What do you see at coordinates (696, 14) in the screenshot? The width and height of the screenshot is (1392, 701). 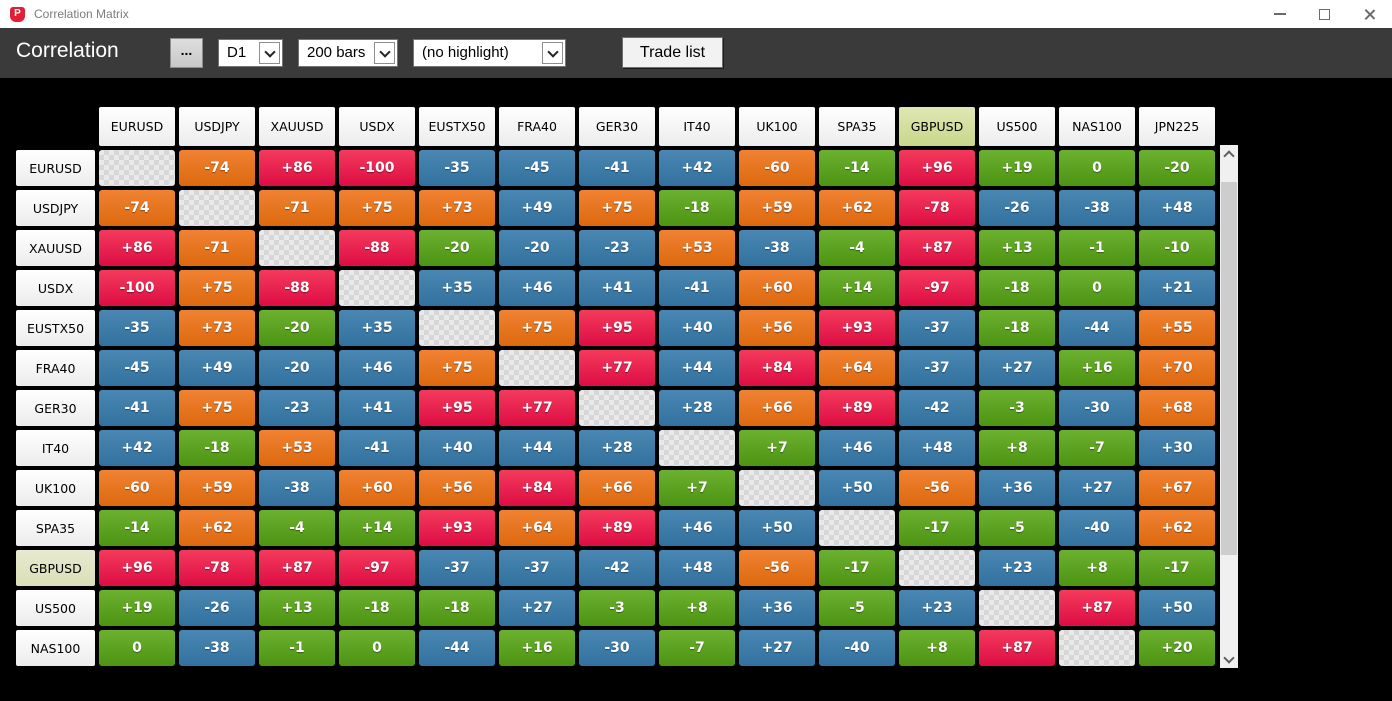 I see `title-bar: P Correlation Matrix` at bounding box center [696, 14].